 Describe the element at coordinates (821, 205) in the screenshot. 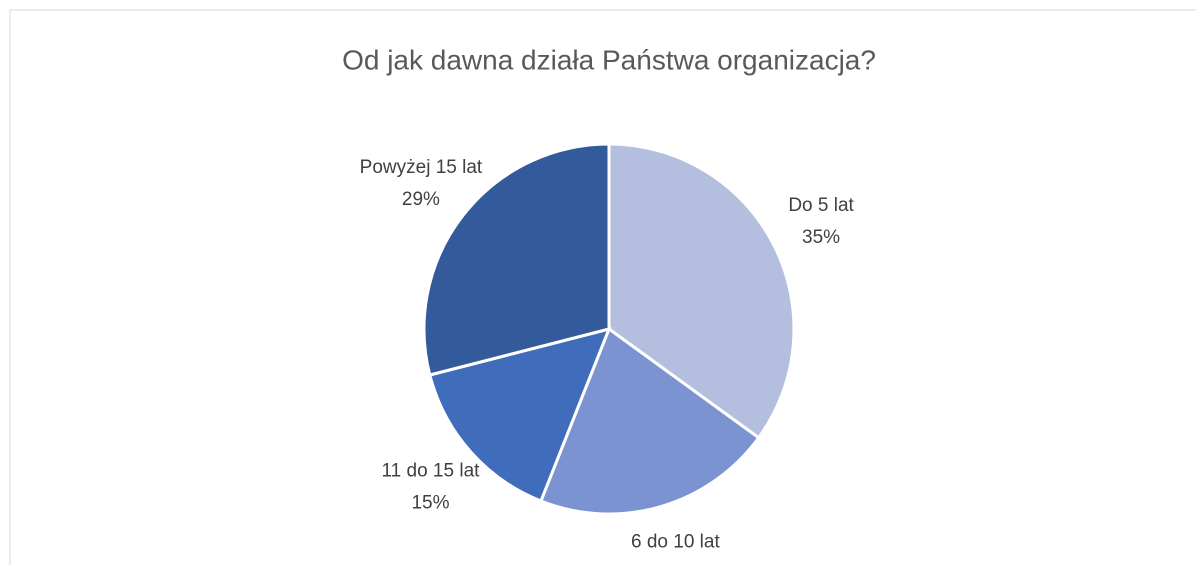

I see `slice-label: Do 5 lat` at that location.